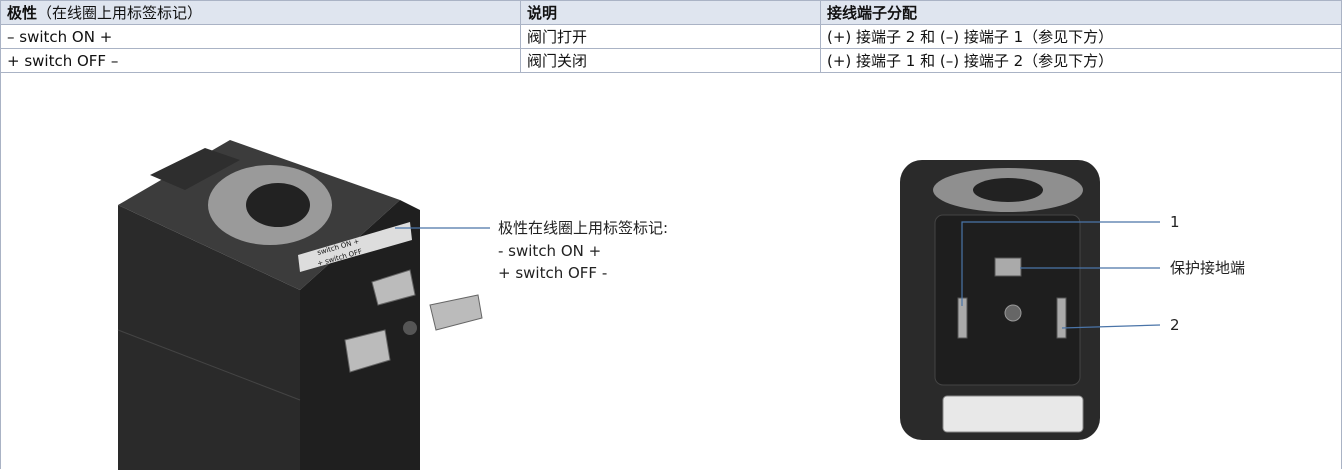 This screenshot has height=470, width=1344. I want to click on coil-front, so click(360, 335).